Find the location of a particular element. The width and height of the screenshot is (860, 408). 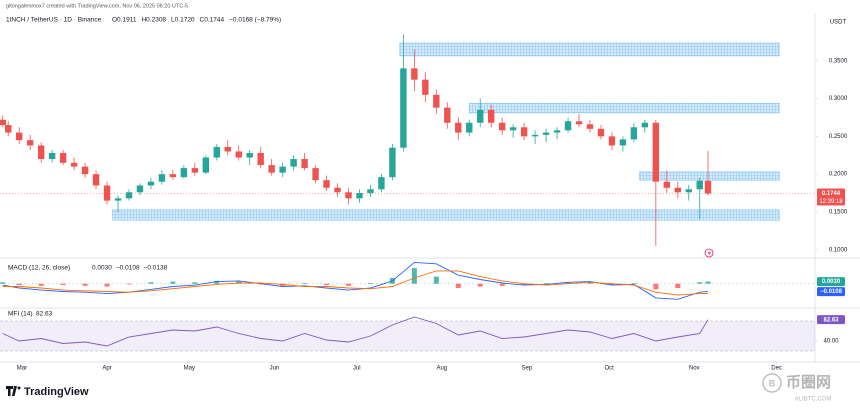

pane-readout: −0.0108 is located at coordinates (128, 268).